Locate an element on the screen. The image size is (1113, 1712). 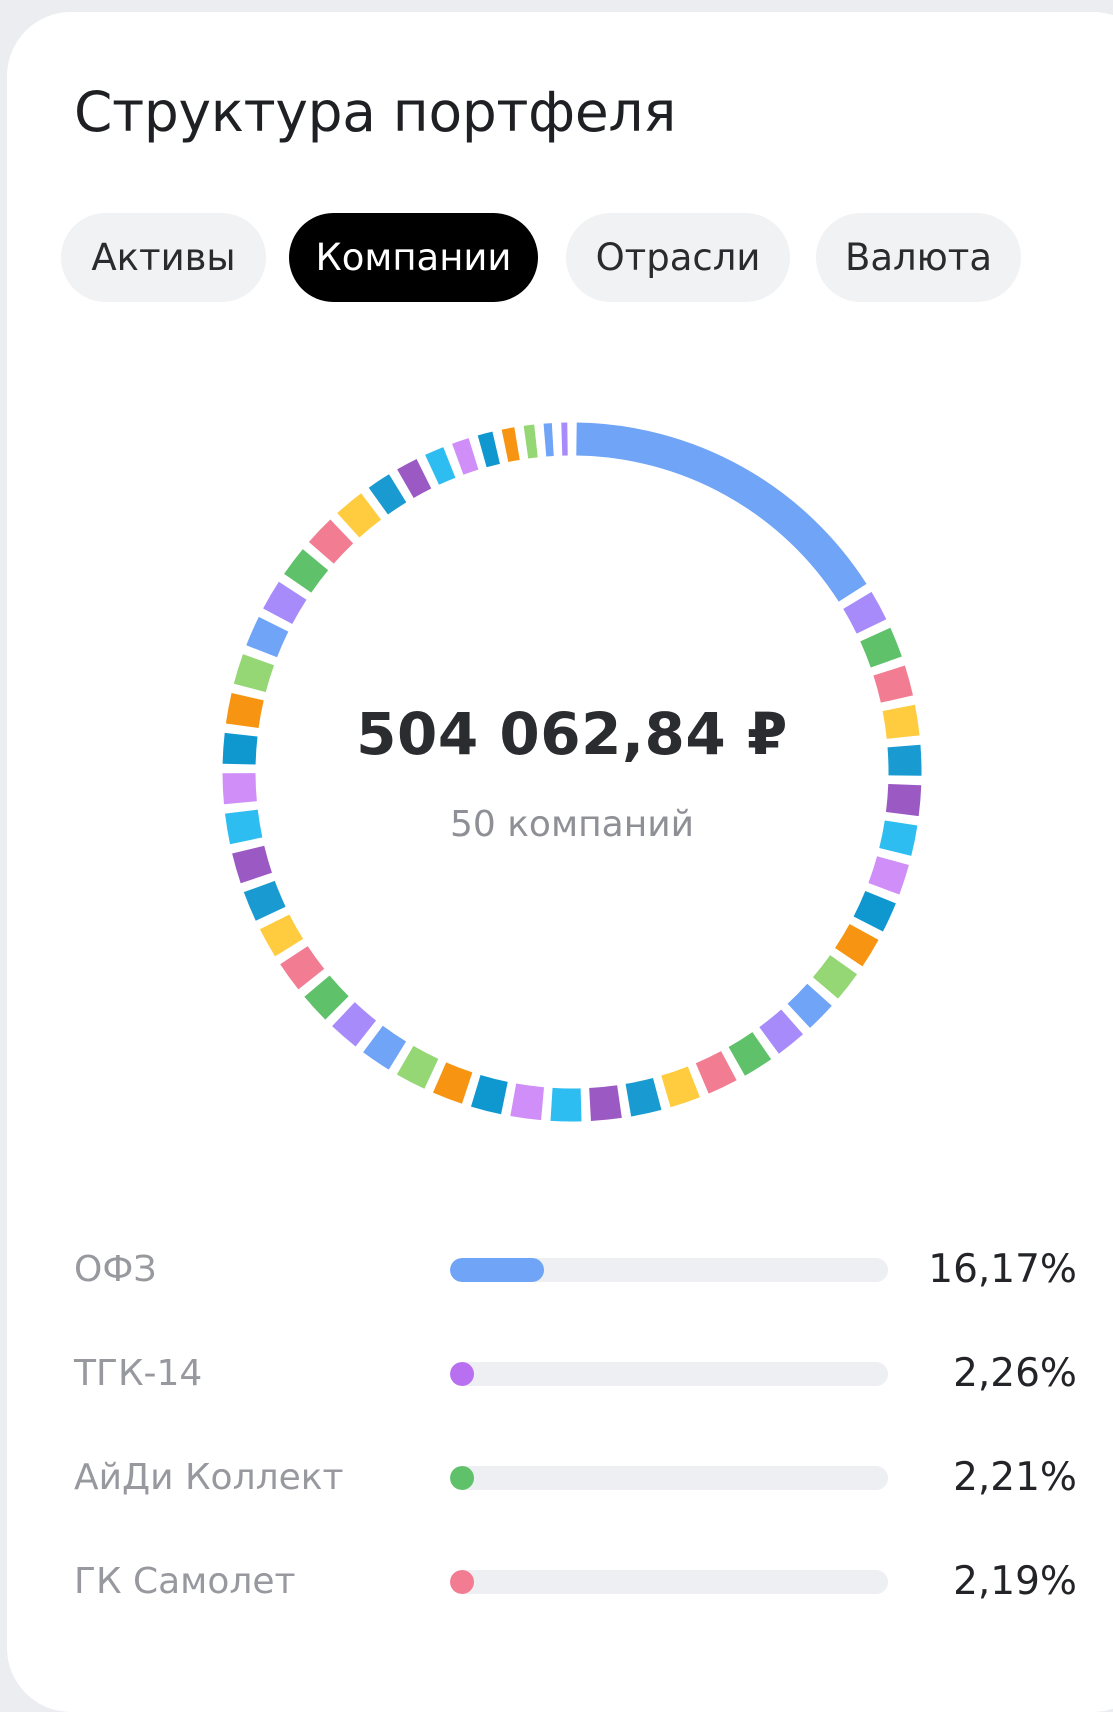
company-name: АйДи Коллект is located at coordinates (208, 1478).